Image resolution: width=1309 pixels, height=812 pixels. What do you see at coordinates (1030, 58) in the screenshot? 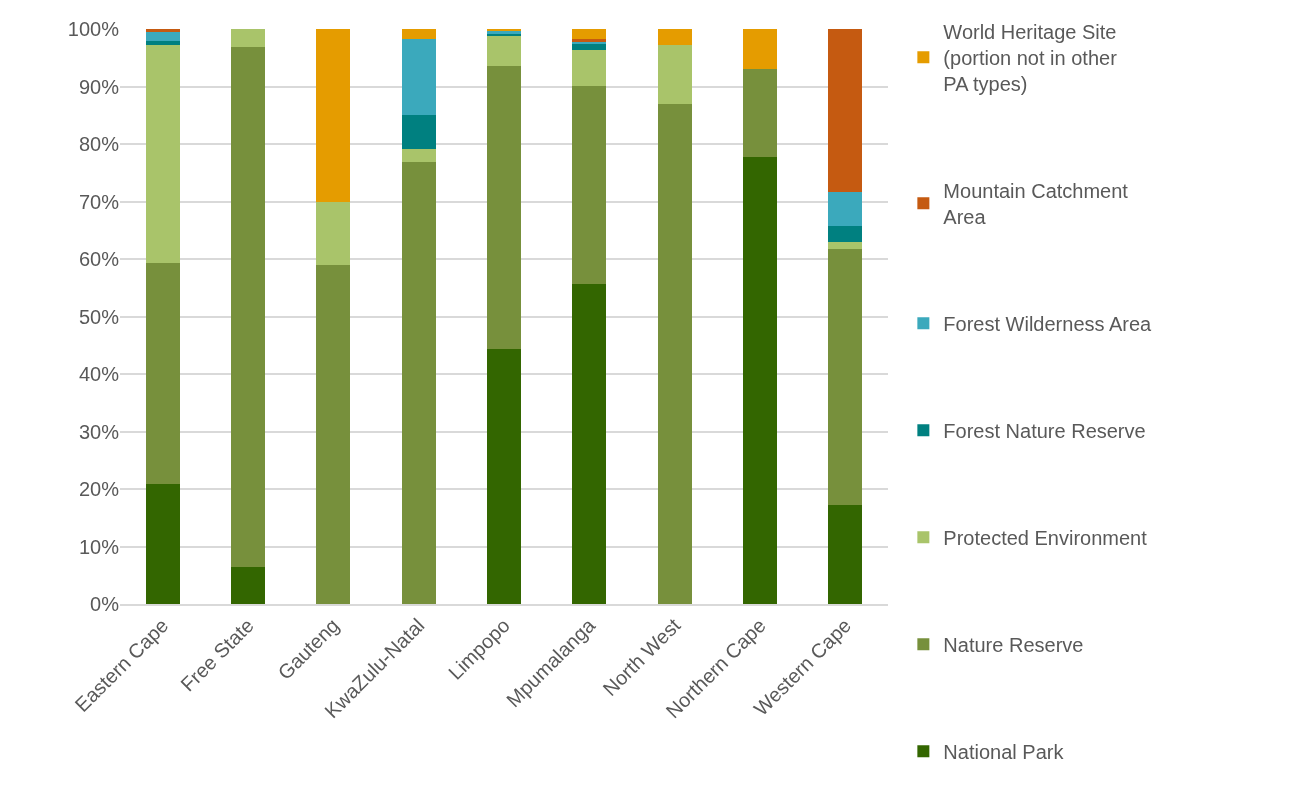
I see `legend-label: World Heritage Site (portion not in other PA types)` at bounding box center [1030, 58].